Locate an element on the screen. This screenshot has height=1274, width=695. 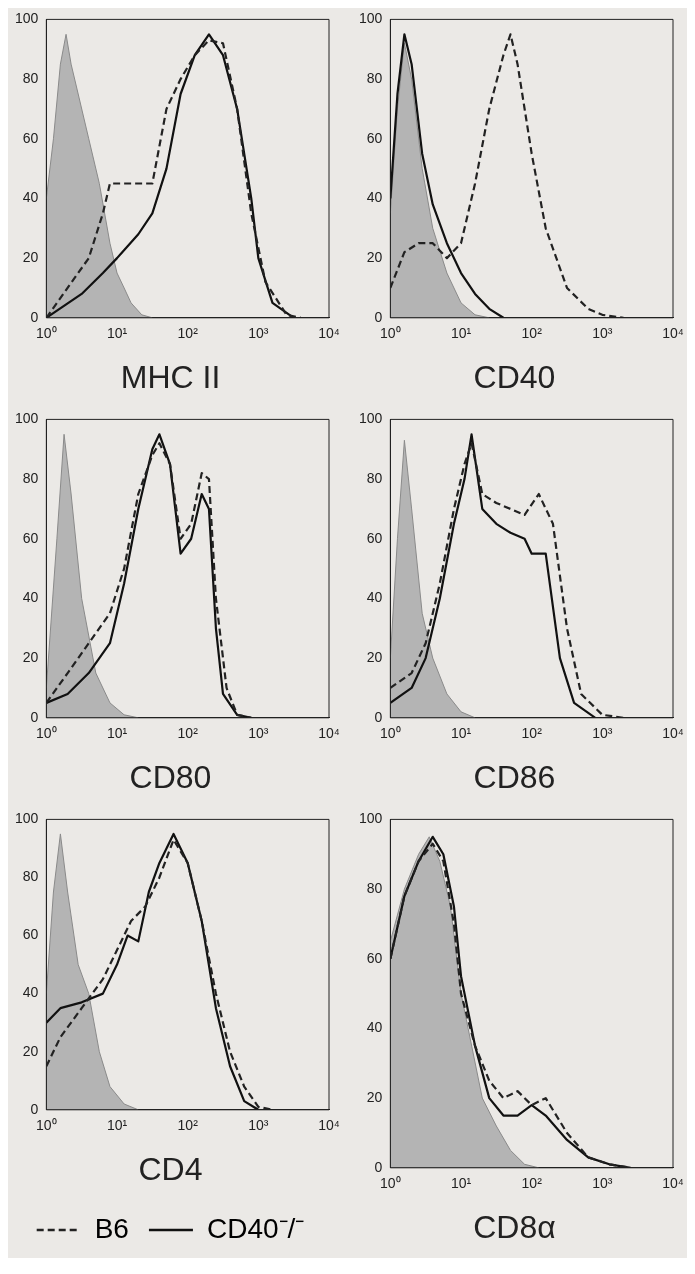
text: CD40 is located at coordinates (514, 376).